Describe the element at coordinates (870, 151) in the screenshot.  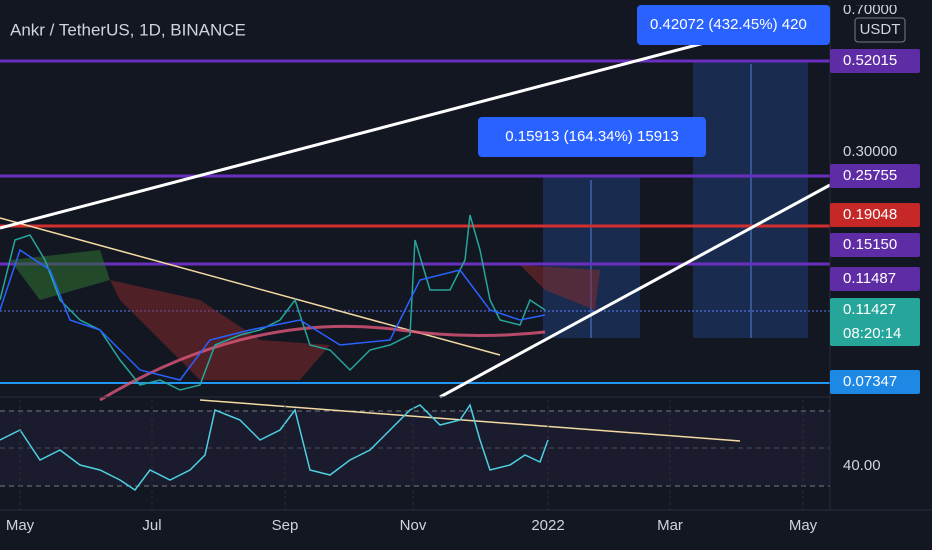
I see `price-tick: 0.30000` at that location.